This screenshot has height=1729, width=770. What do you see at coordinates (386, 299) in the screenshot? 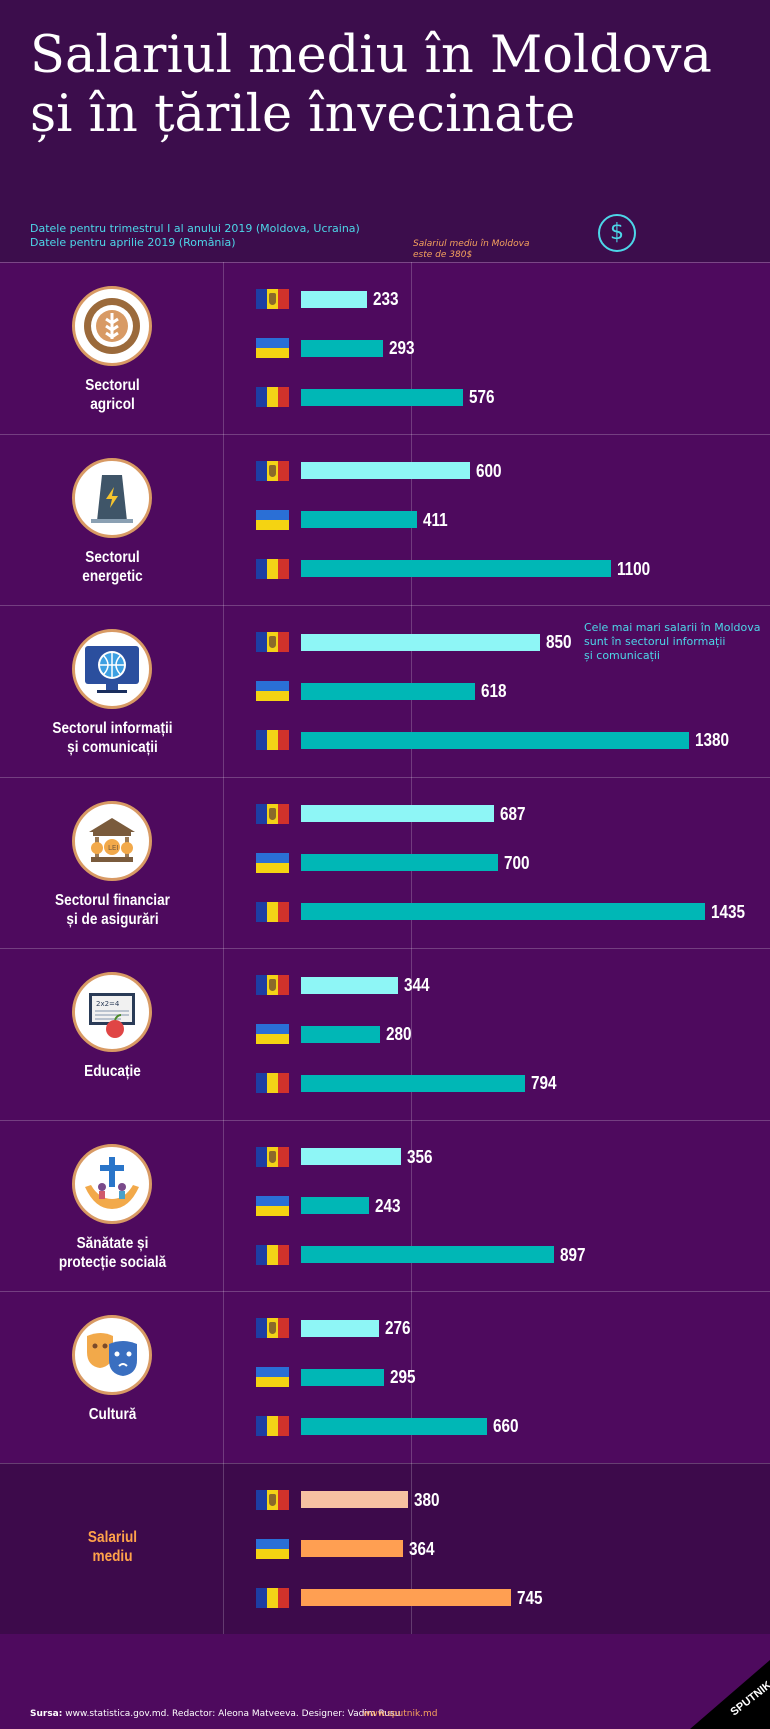
I see `bar-value-label: 233` at bounding box center [386, 299].